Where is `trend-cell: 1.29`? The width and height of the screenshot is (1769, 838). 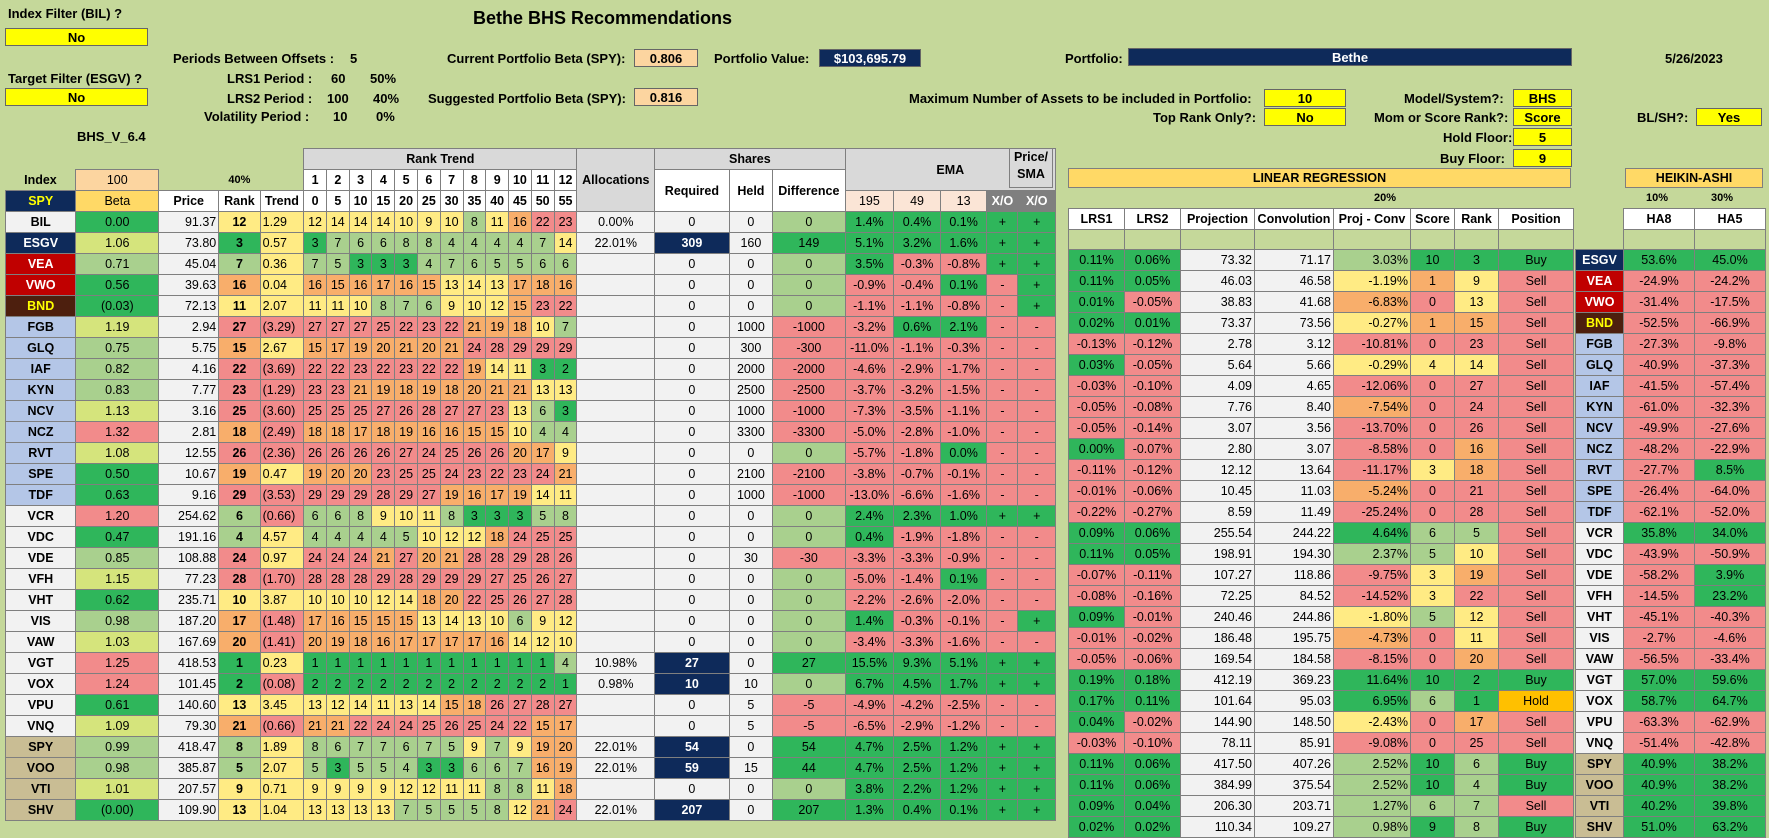 trend-cell: 1.29 is located at coordinates (282, 222).